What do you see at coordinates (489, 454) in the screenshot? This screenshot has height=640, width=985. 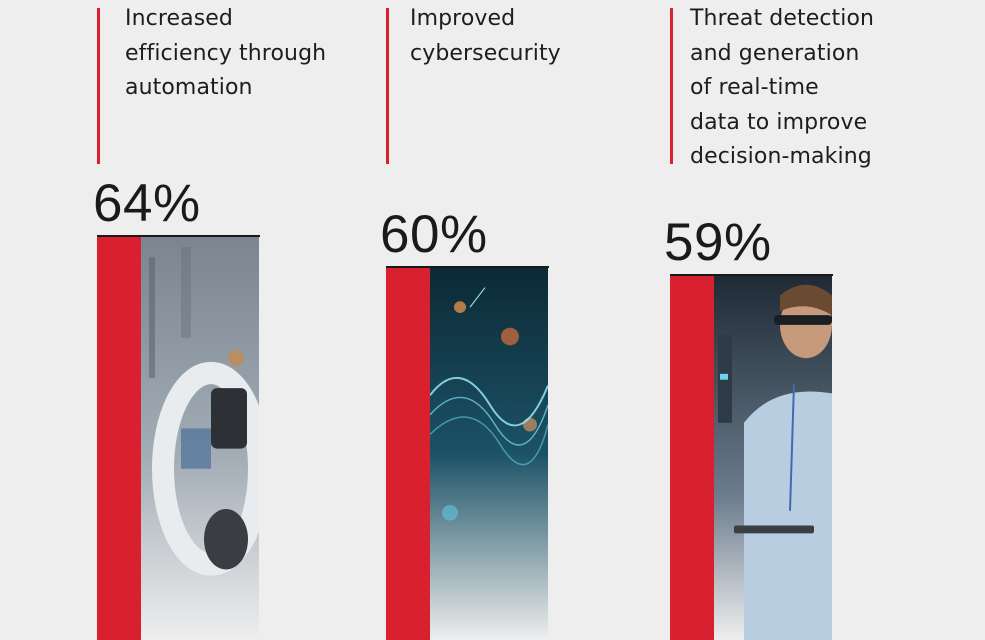 I see `cyber-data-photo` at bounding box center [489, 454].